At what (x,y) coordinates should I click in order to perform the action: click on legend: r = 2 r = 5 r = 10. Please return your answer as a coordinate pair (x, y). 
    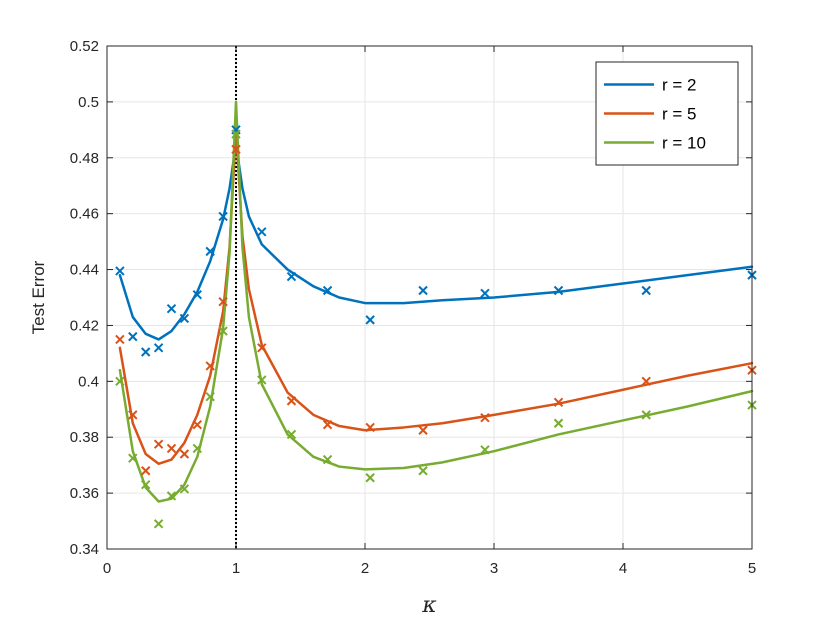
    Looking at the image, I should click on (667, 113).